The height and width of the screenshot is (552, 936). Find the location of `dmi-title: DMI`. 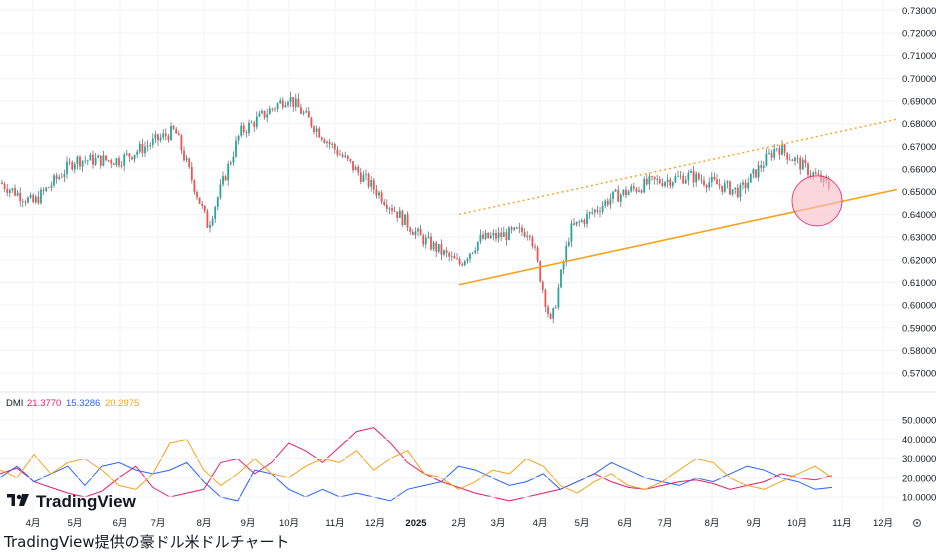

dmi-title: DMI is located at coordinates (14, 403).